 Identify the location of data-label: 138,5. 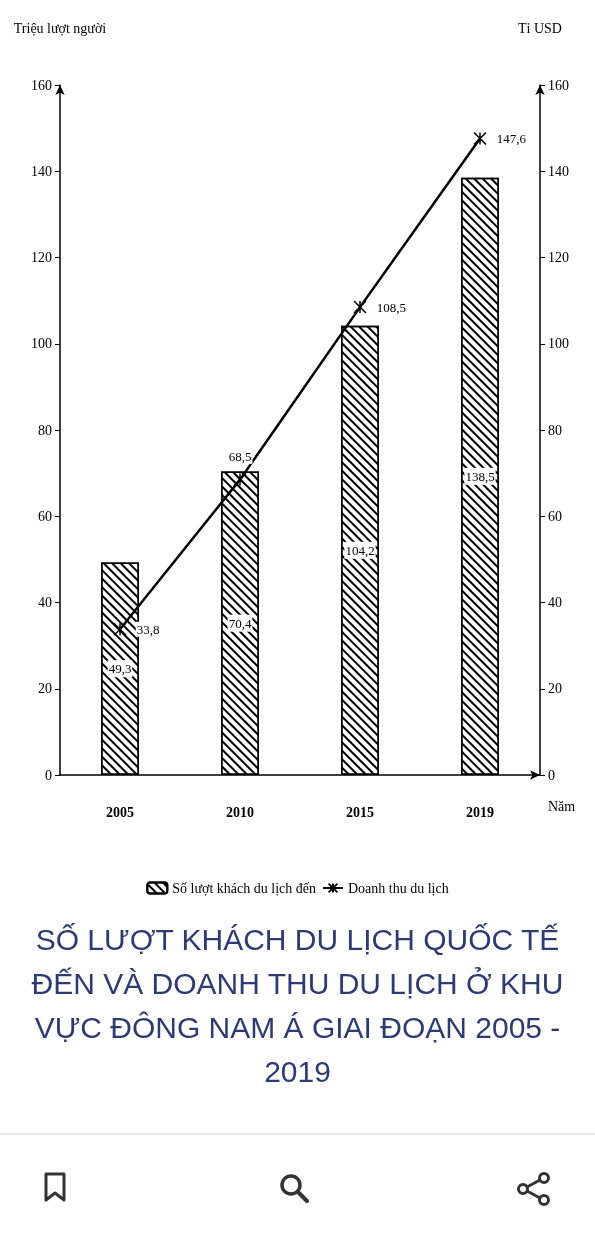
(480, 476).